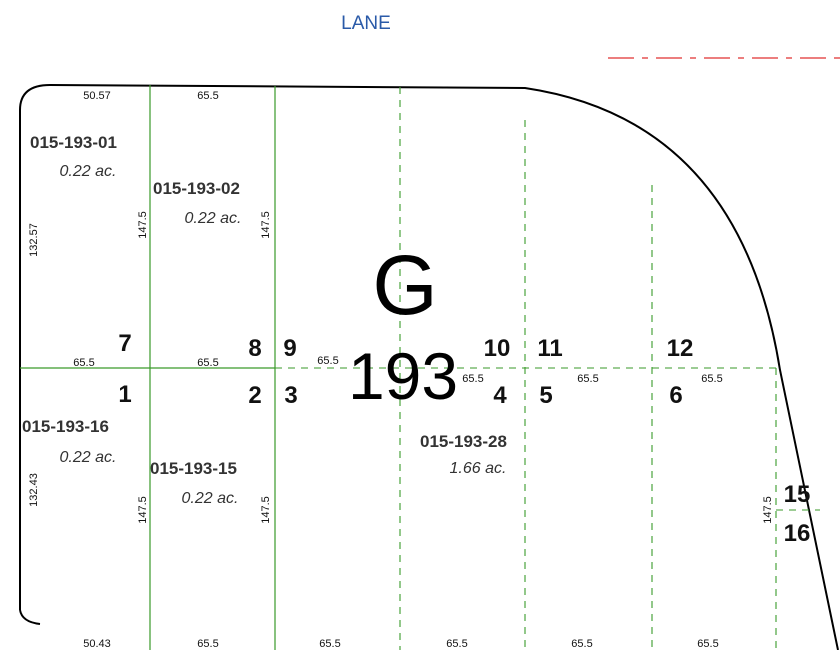 The image size is (840, 650). Describe the element at coordinates (403, 376) in the screenshot. I see `block-number: 193` at that location.